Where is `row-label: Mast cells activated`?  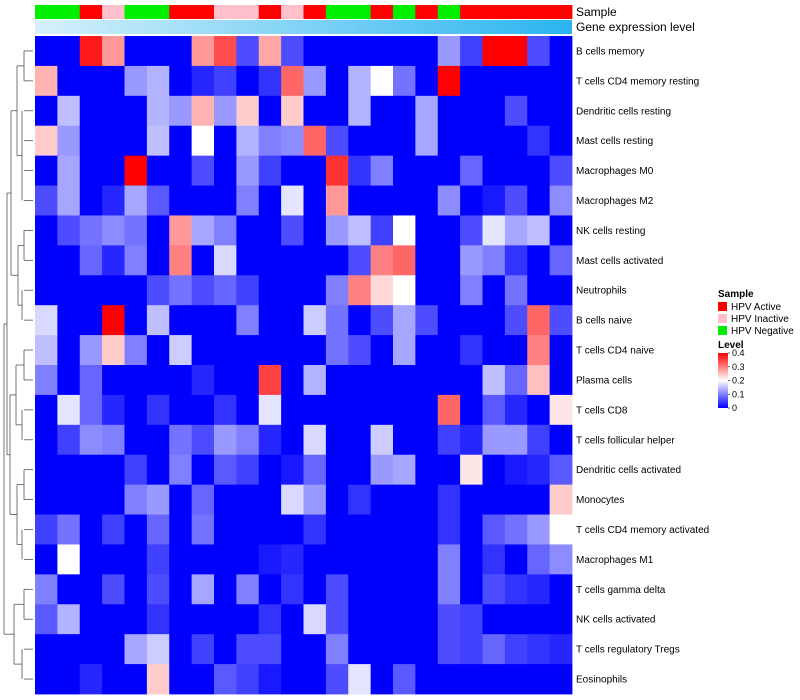 row-label: Mast cells activated is located at coordinates (619, 261).